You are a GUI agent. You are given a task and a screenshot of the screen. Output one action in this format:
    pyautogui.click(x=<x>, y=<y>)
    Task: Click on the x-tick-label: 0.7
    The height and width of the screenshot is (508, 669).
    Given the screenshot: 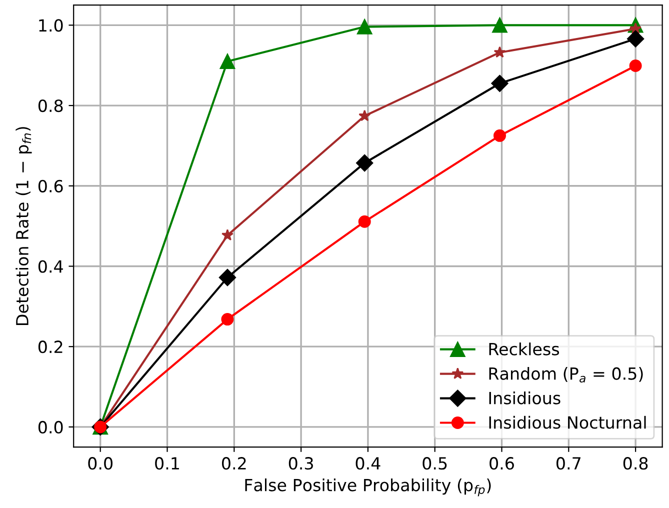 What is the action you would take?
    pyautogui.click(x=568, y=463)
    